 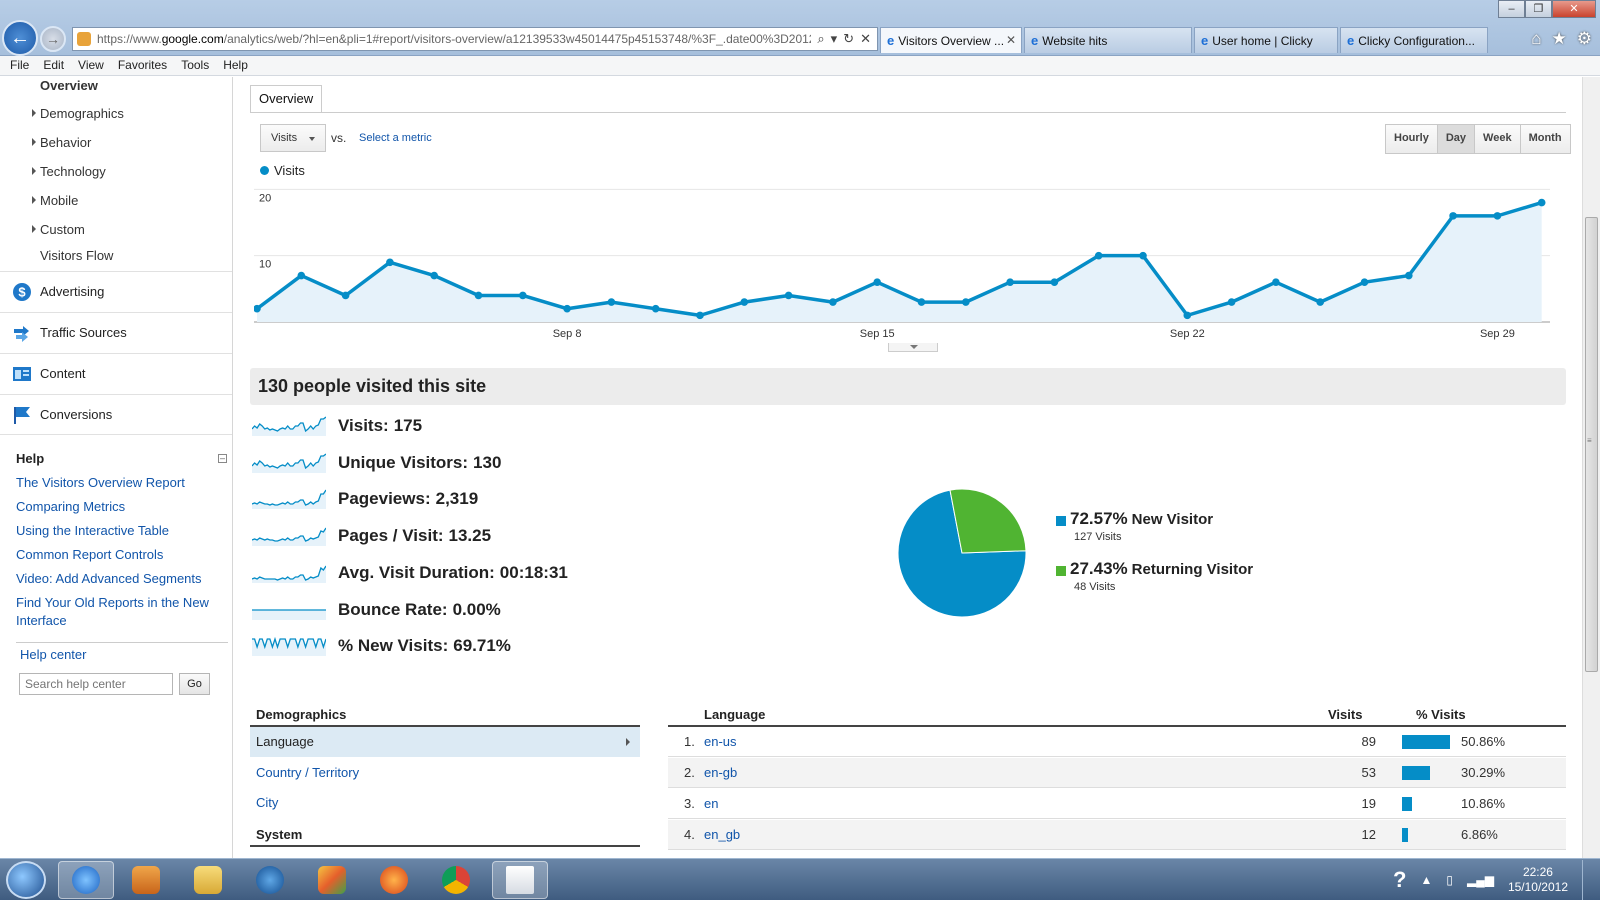 I want to click on sidebar-item-content: Content, so click(x=116, y=373).